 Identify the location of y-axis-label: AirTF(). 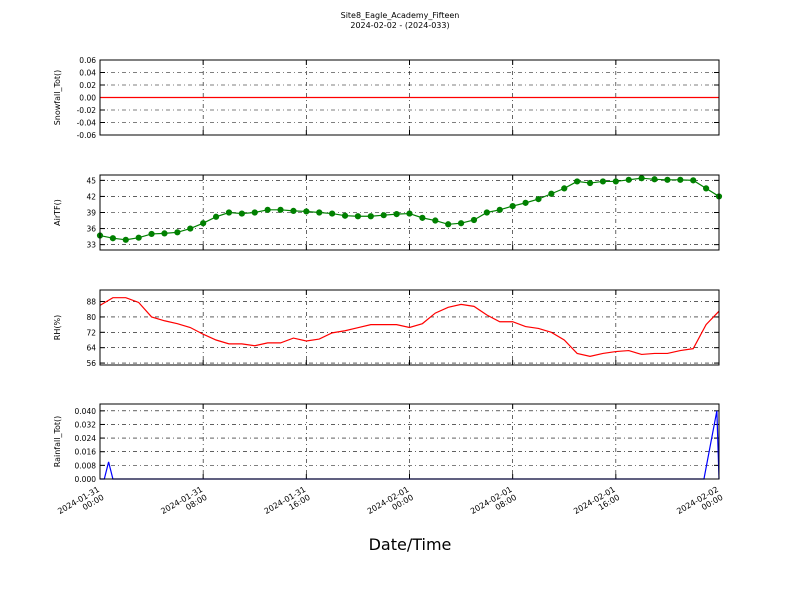
(57, 212).